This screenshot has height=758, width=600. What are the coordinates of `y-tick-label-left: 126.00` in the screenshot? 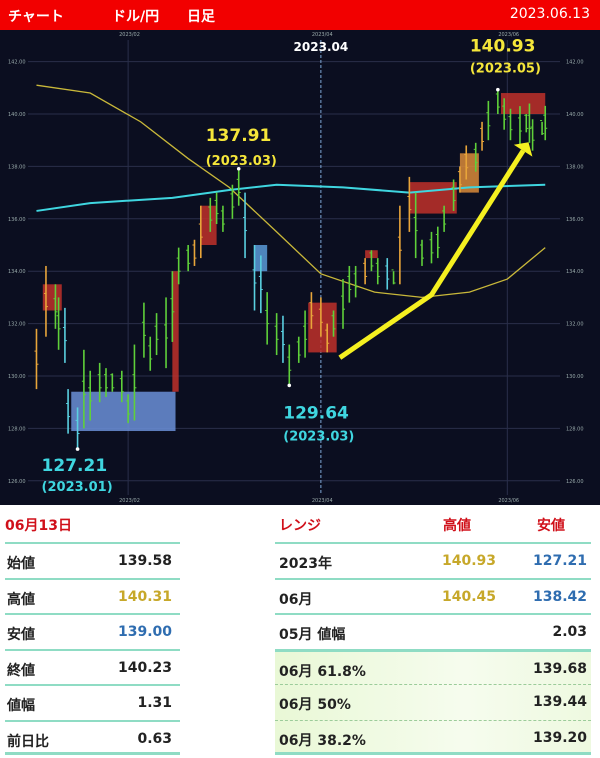 It's located at (17, 482).